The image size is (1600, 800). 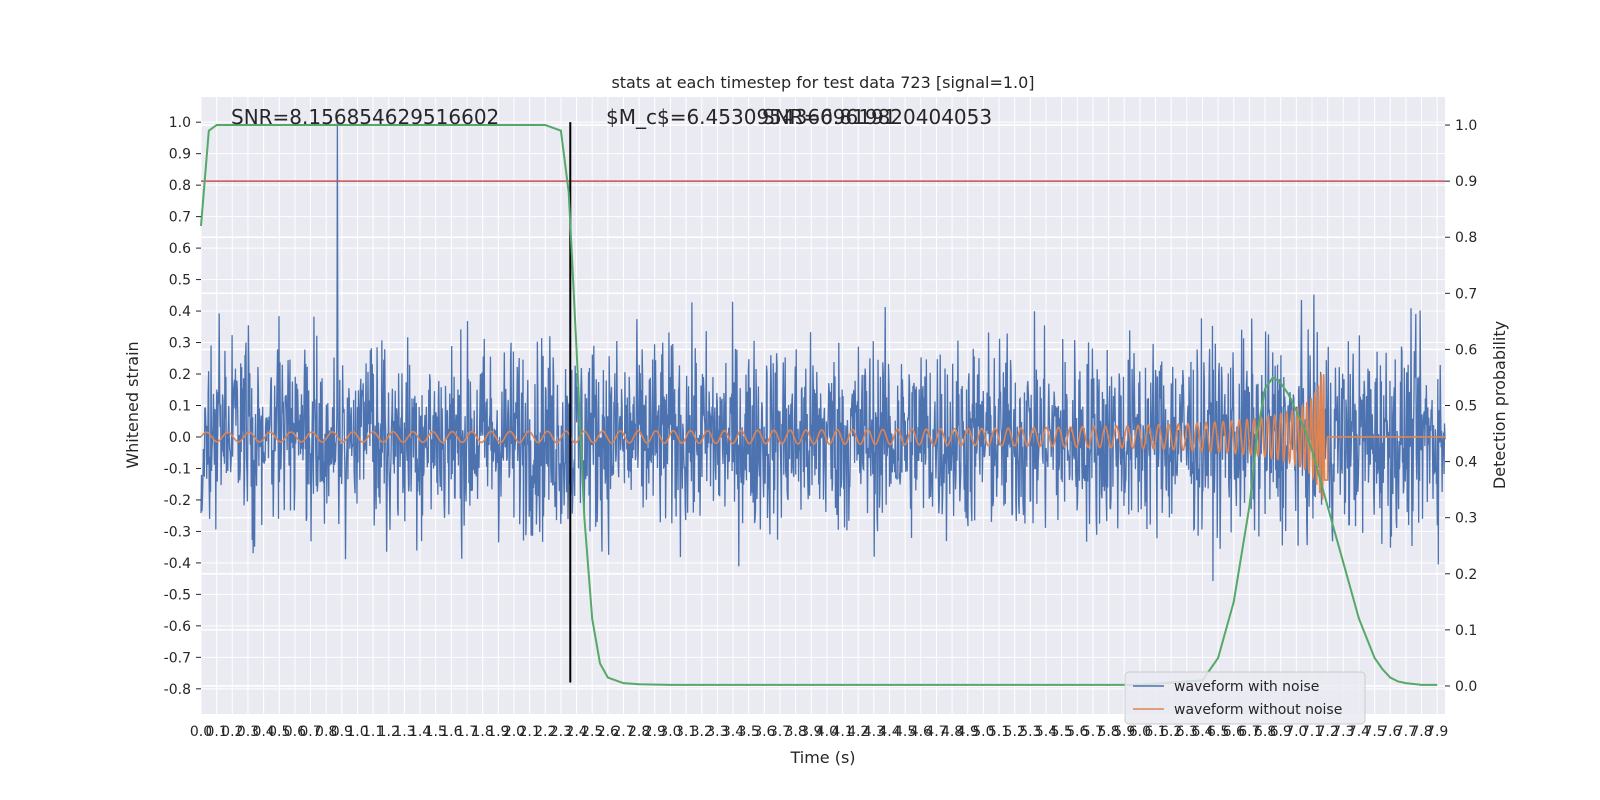 What do you see at coordinates (389, 732) in the screenshot?
I see `x-tick-label: 1.2` at bounding box center [389, 732].